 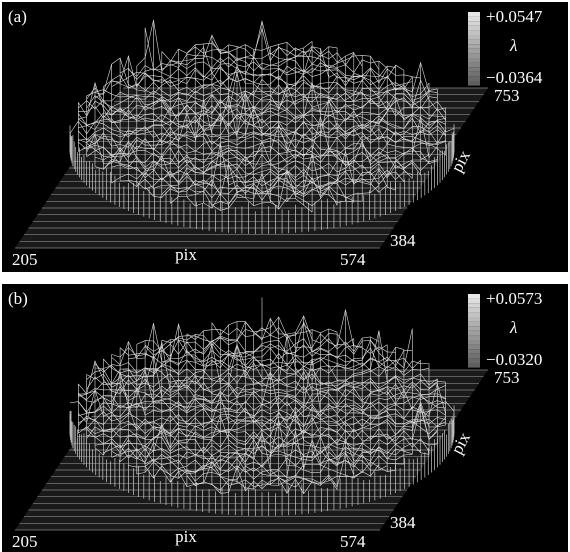 What do you see at coordinates (17, 16) in the screenshot?
I see `panel-label: (a)` at bounding box center [17, 16].